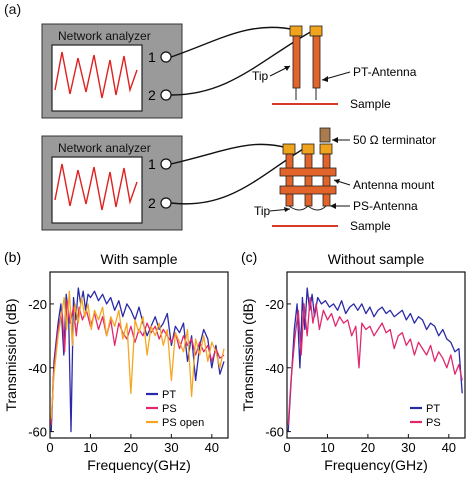  I want to click on pt-pad-right, so click(316, 31).